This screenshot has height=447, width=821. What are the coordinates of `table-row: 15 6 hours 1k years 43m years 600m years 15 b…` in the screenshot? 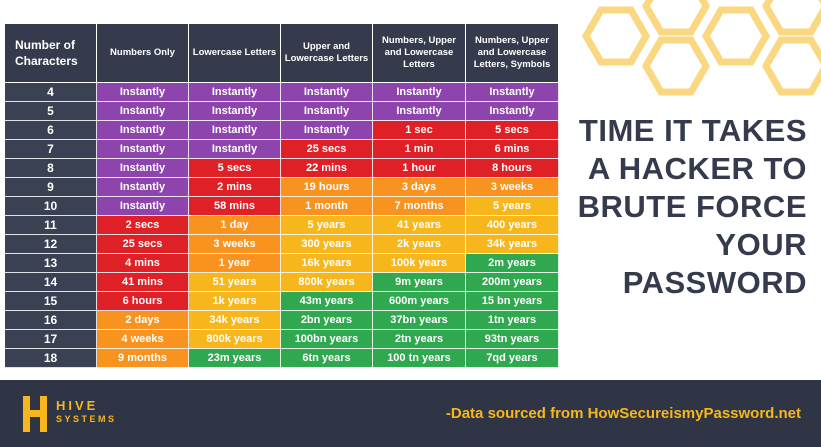 It's located at (281, 301).